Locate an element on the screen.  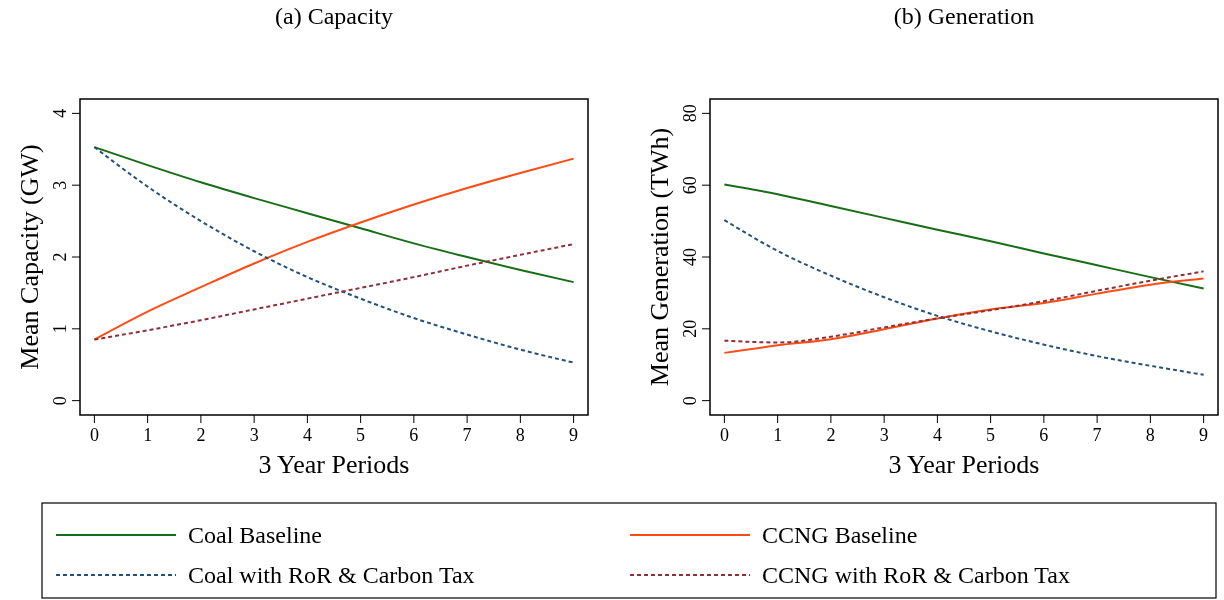
y-axis-title: Mean Generation (TWh) is located at coordinates (659, 257).